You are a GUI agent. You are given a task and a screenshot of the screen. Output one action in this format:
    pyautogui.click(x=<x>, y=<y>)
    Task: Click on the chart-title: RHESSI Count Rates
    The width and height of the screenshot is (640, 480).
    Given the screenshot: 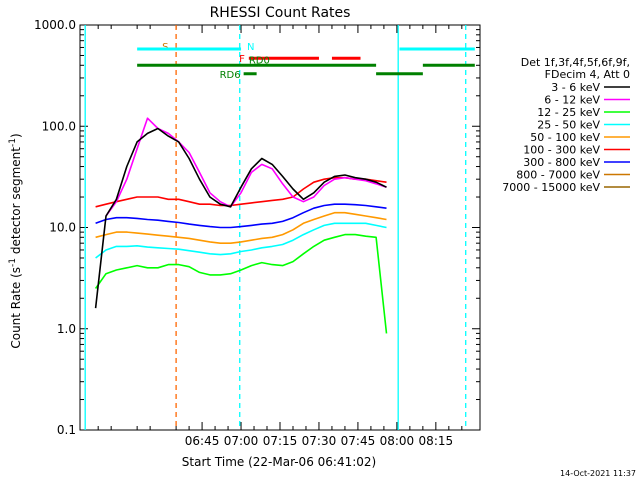 What is the action you would take?
    pyautogui.click(x=280, y=13)
    